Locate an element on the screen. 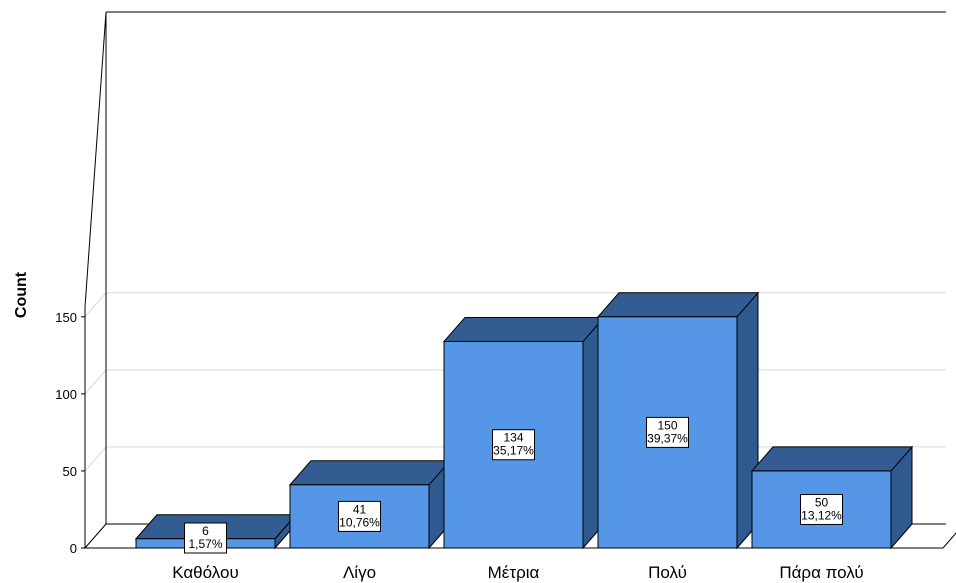 This screenshot has height=583, width=956. data-label-count: 50 is located at coordinates (822, 502).